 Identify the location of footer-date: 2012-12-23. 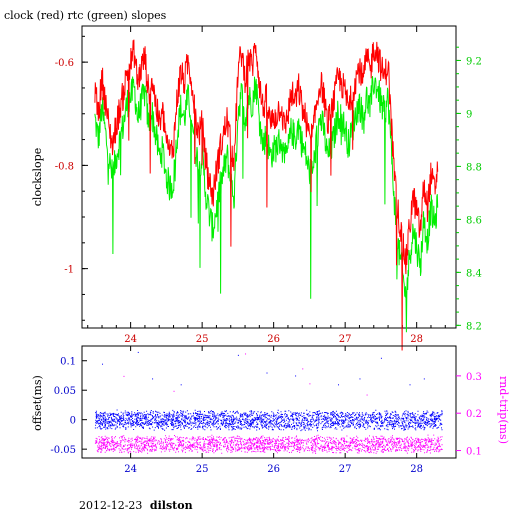
(110, 505).